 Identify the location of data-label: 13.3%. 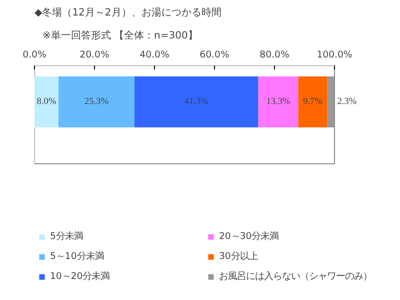
(278, 101).